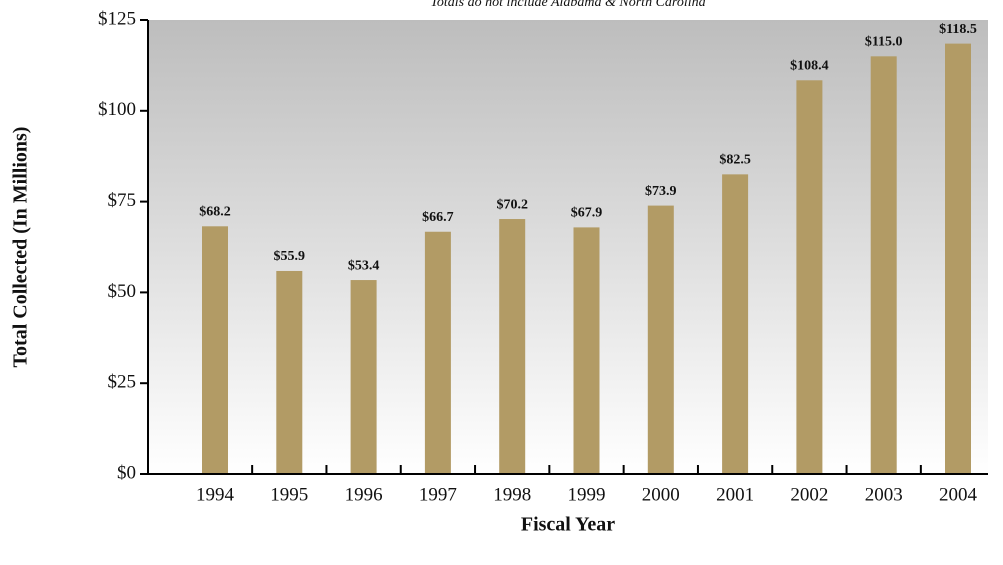  I want to click on value-label: $53.4, so click(364, 265).